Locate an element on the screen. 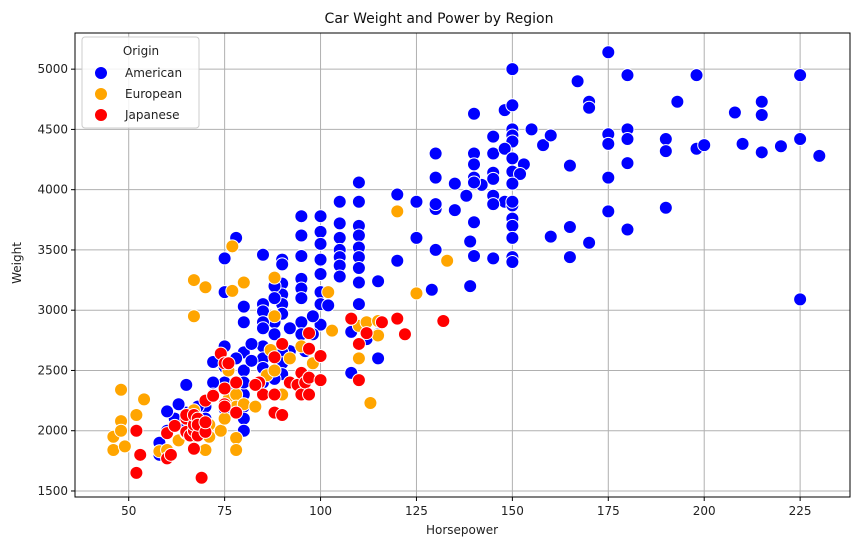  y-axis-ticks: 1500 2000 2500 3000 3500 4000 4500 5000 is located at coordinates (56, 280).